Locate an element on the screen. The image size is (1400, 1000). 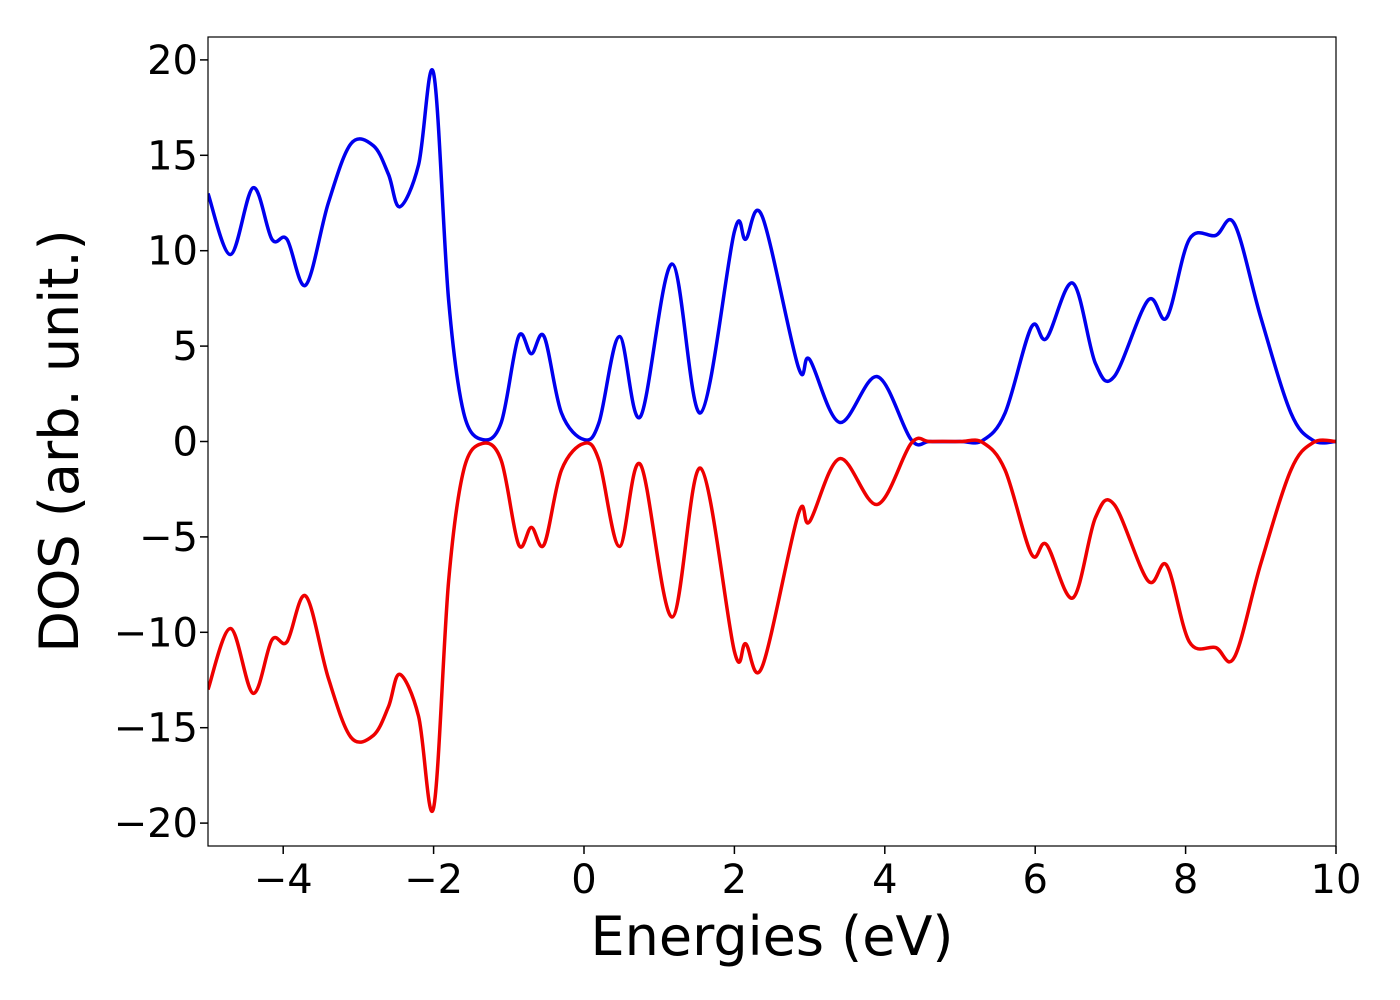
x-tick-label: 10 is located at coordinates (1336, 880).